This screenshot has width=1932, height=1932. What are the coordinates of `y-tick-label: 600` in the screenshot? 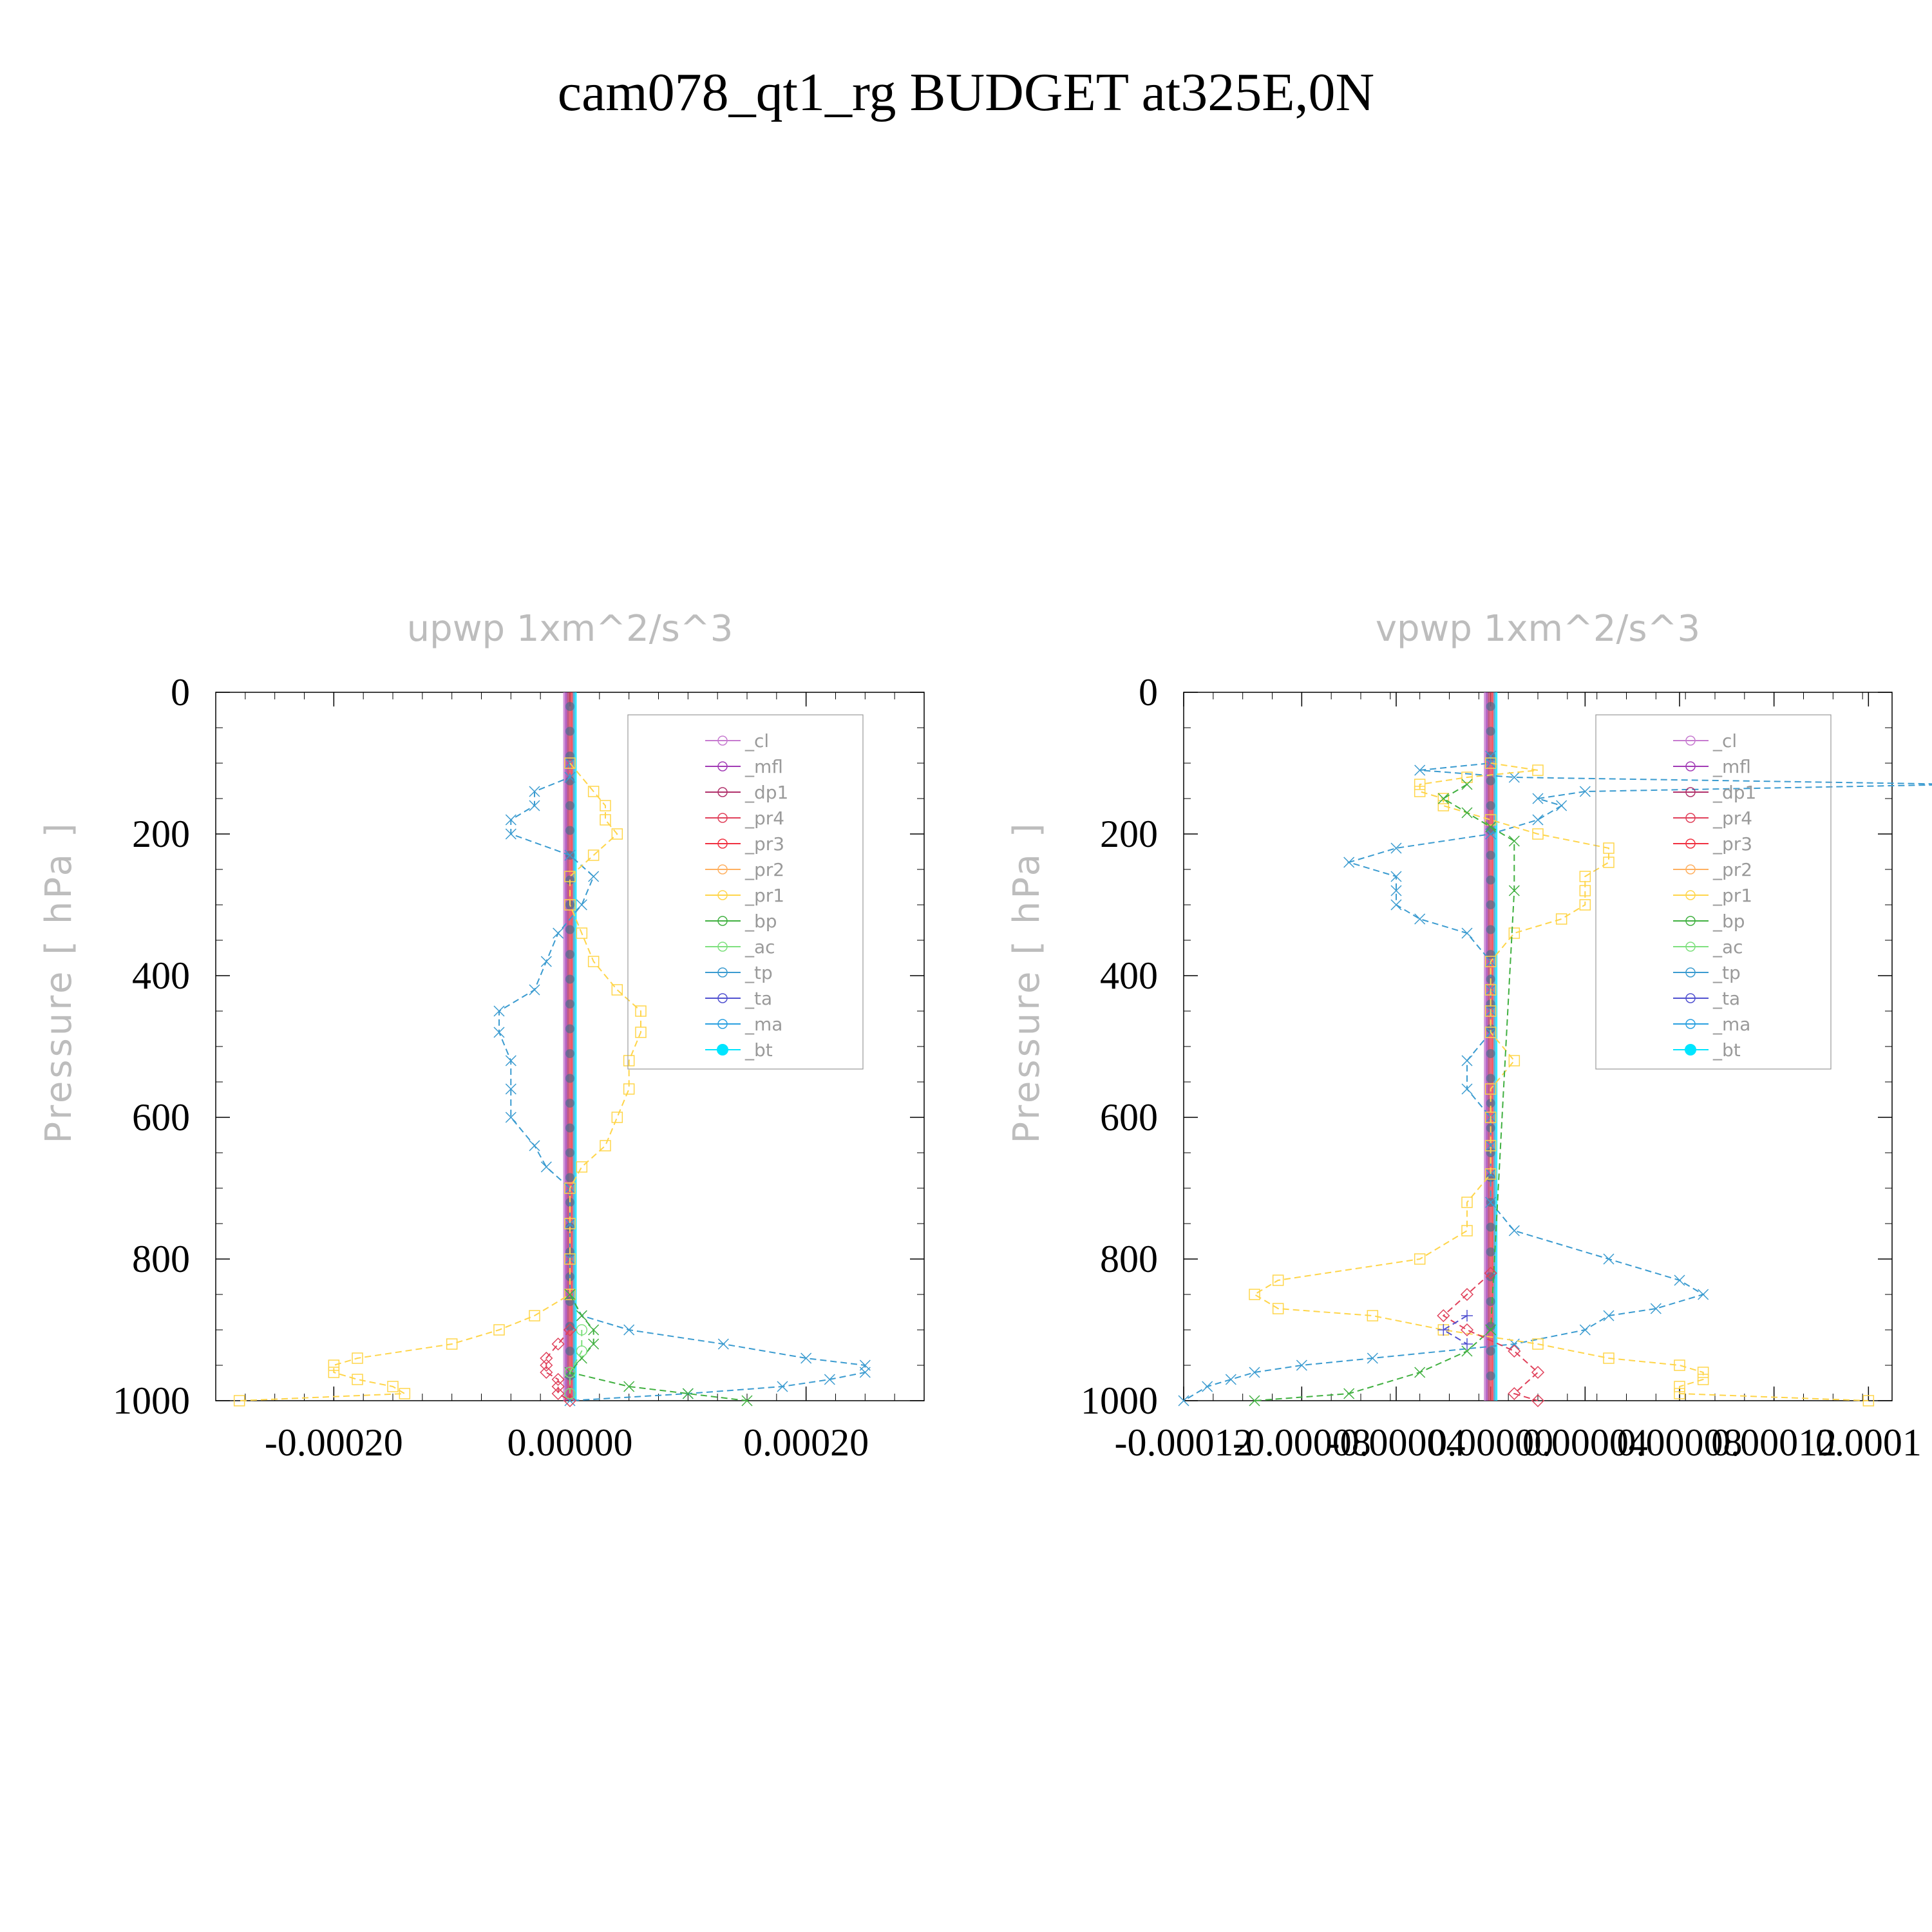 It's located at (1129, 1117).